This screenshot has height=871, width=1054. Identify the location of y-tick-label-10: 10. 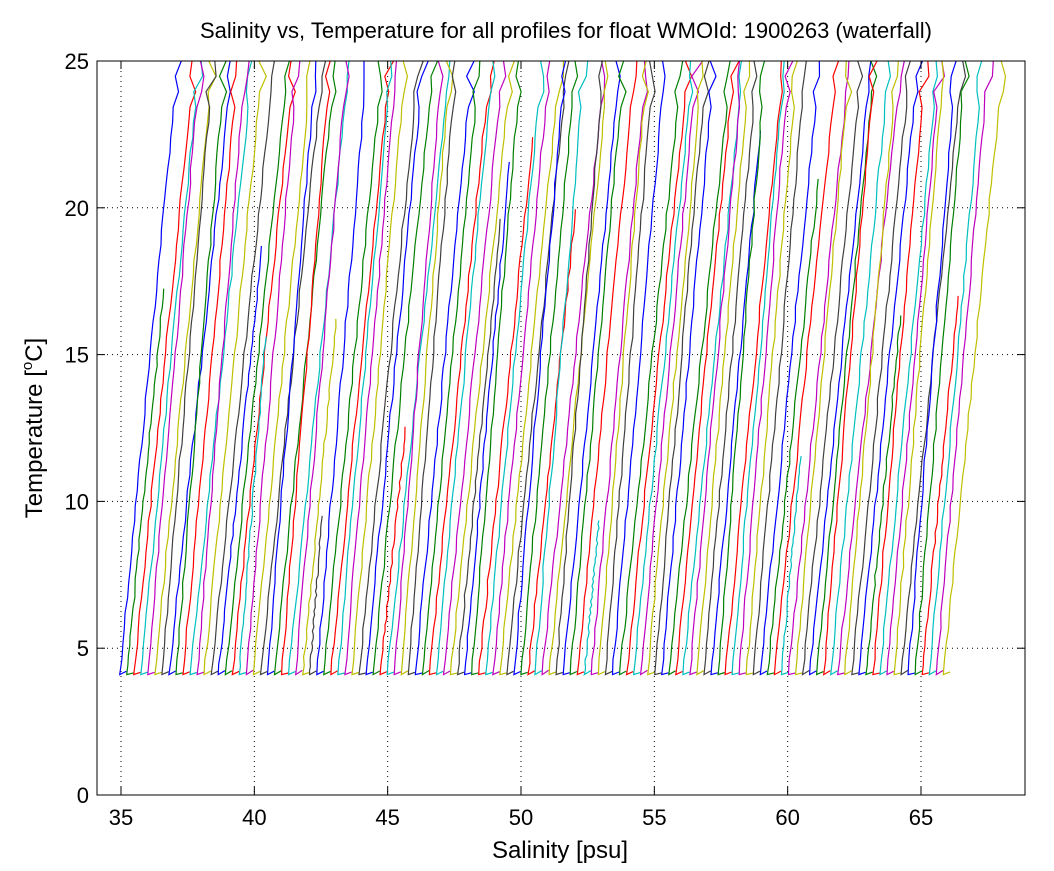
(77, 501).